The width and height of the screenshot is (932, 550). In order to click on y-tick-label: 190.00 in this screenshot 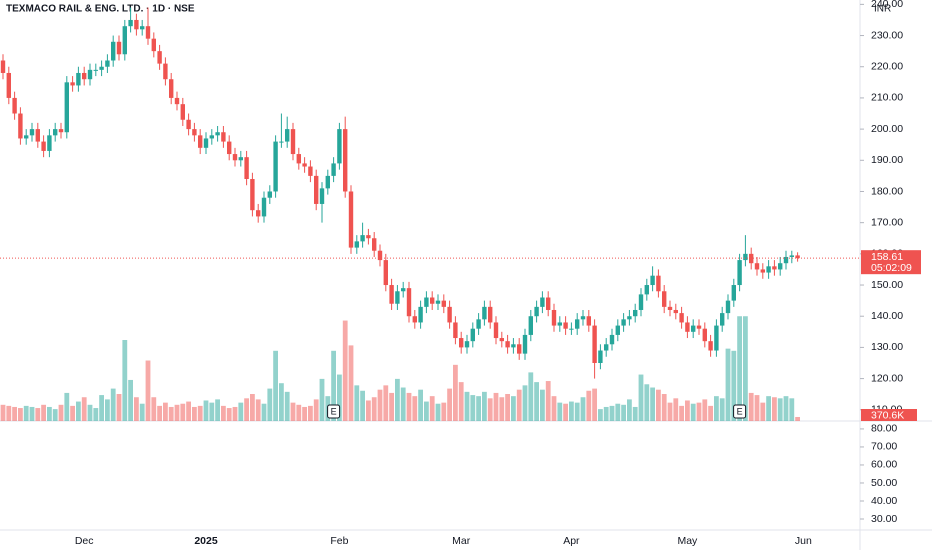, I will do `click(887, 160)`.